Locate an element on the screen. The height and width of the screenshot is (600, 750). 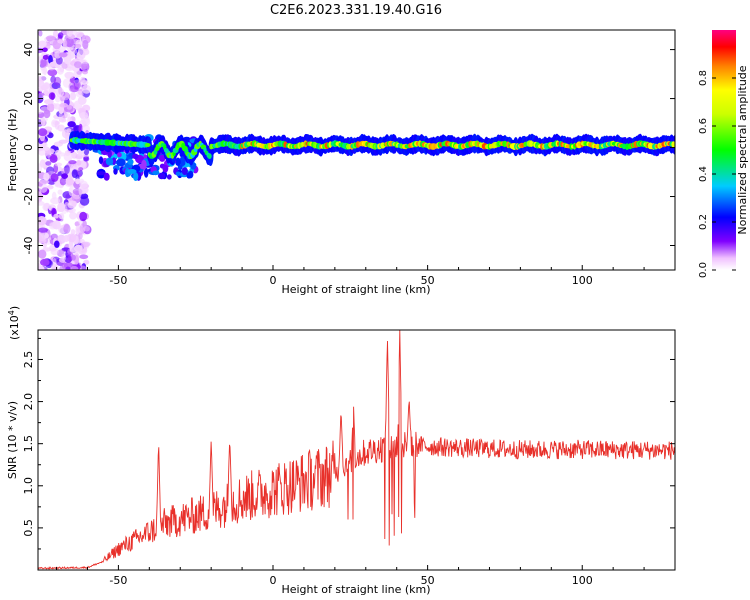
colorbar-tick-label: 0.0 is located at coordinates (703, 270).